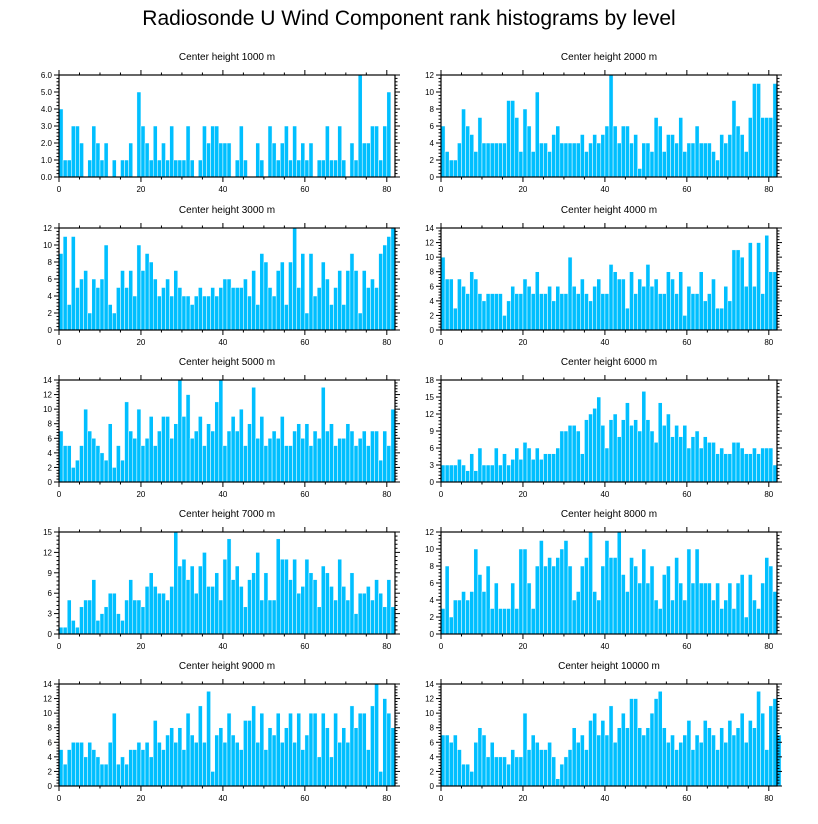 The width and height of the screenshot is (818, 824). Describe the element at coordinates (432, 566) in the screenshot. I see `y-tick-label: 8` at that location.